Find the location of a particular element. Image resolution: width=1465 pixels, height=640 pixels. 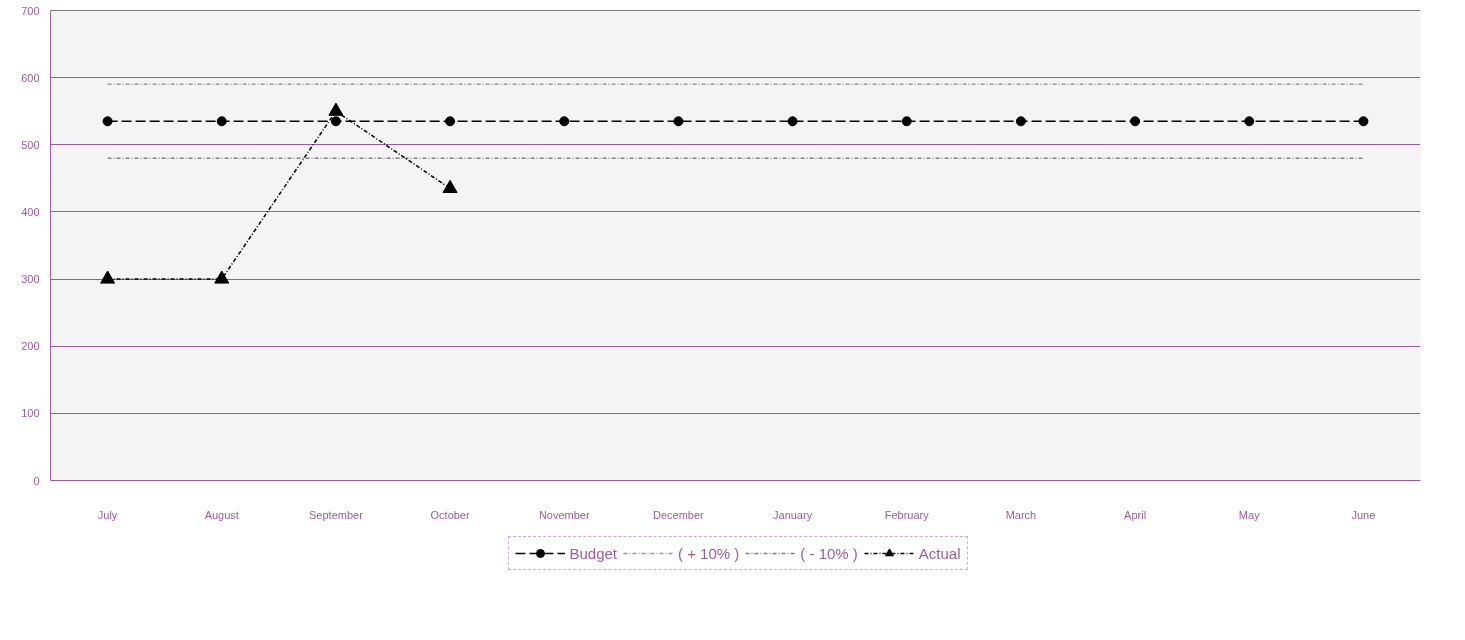

x-tick-label: August is located at coordinates (221, 514).